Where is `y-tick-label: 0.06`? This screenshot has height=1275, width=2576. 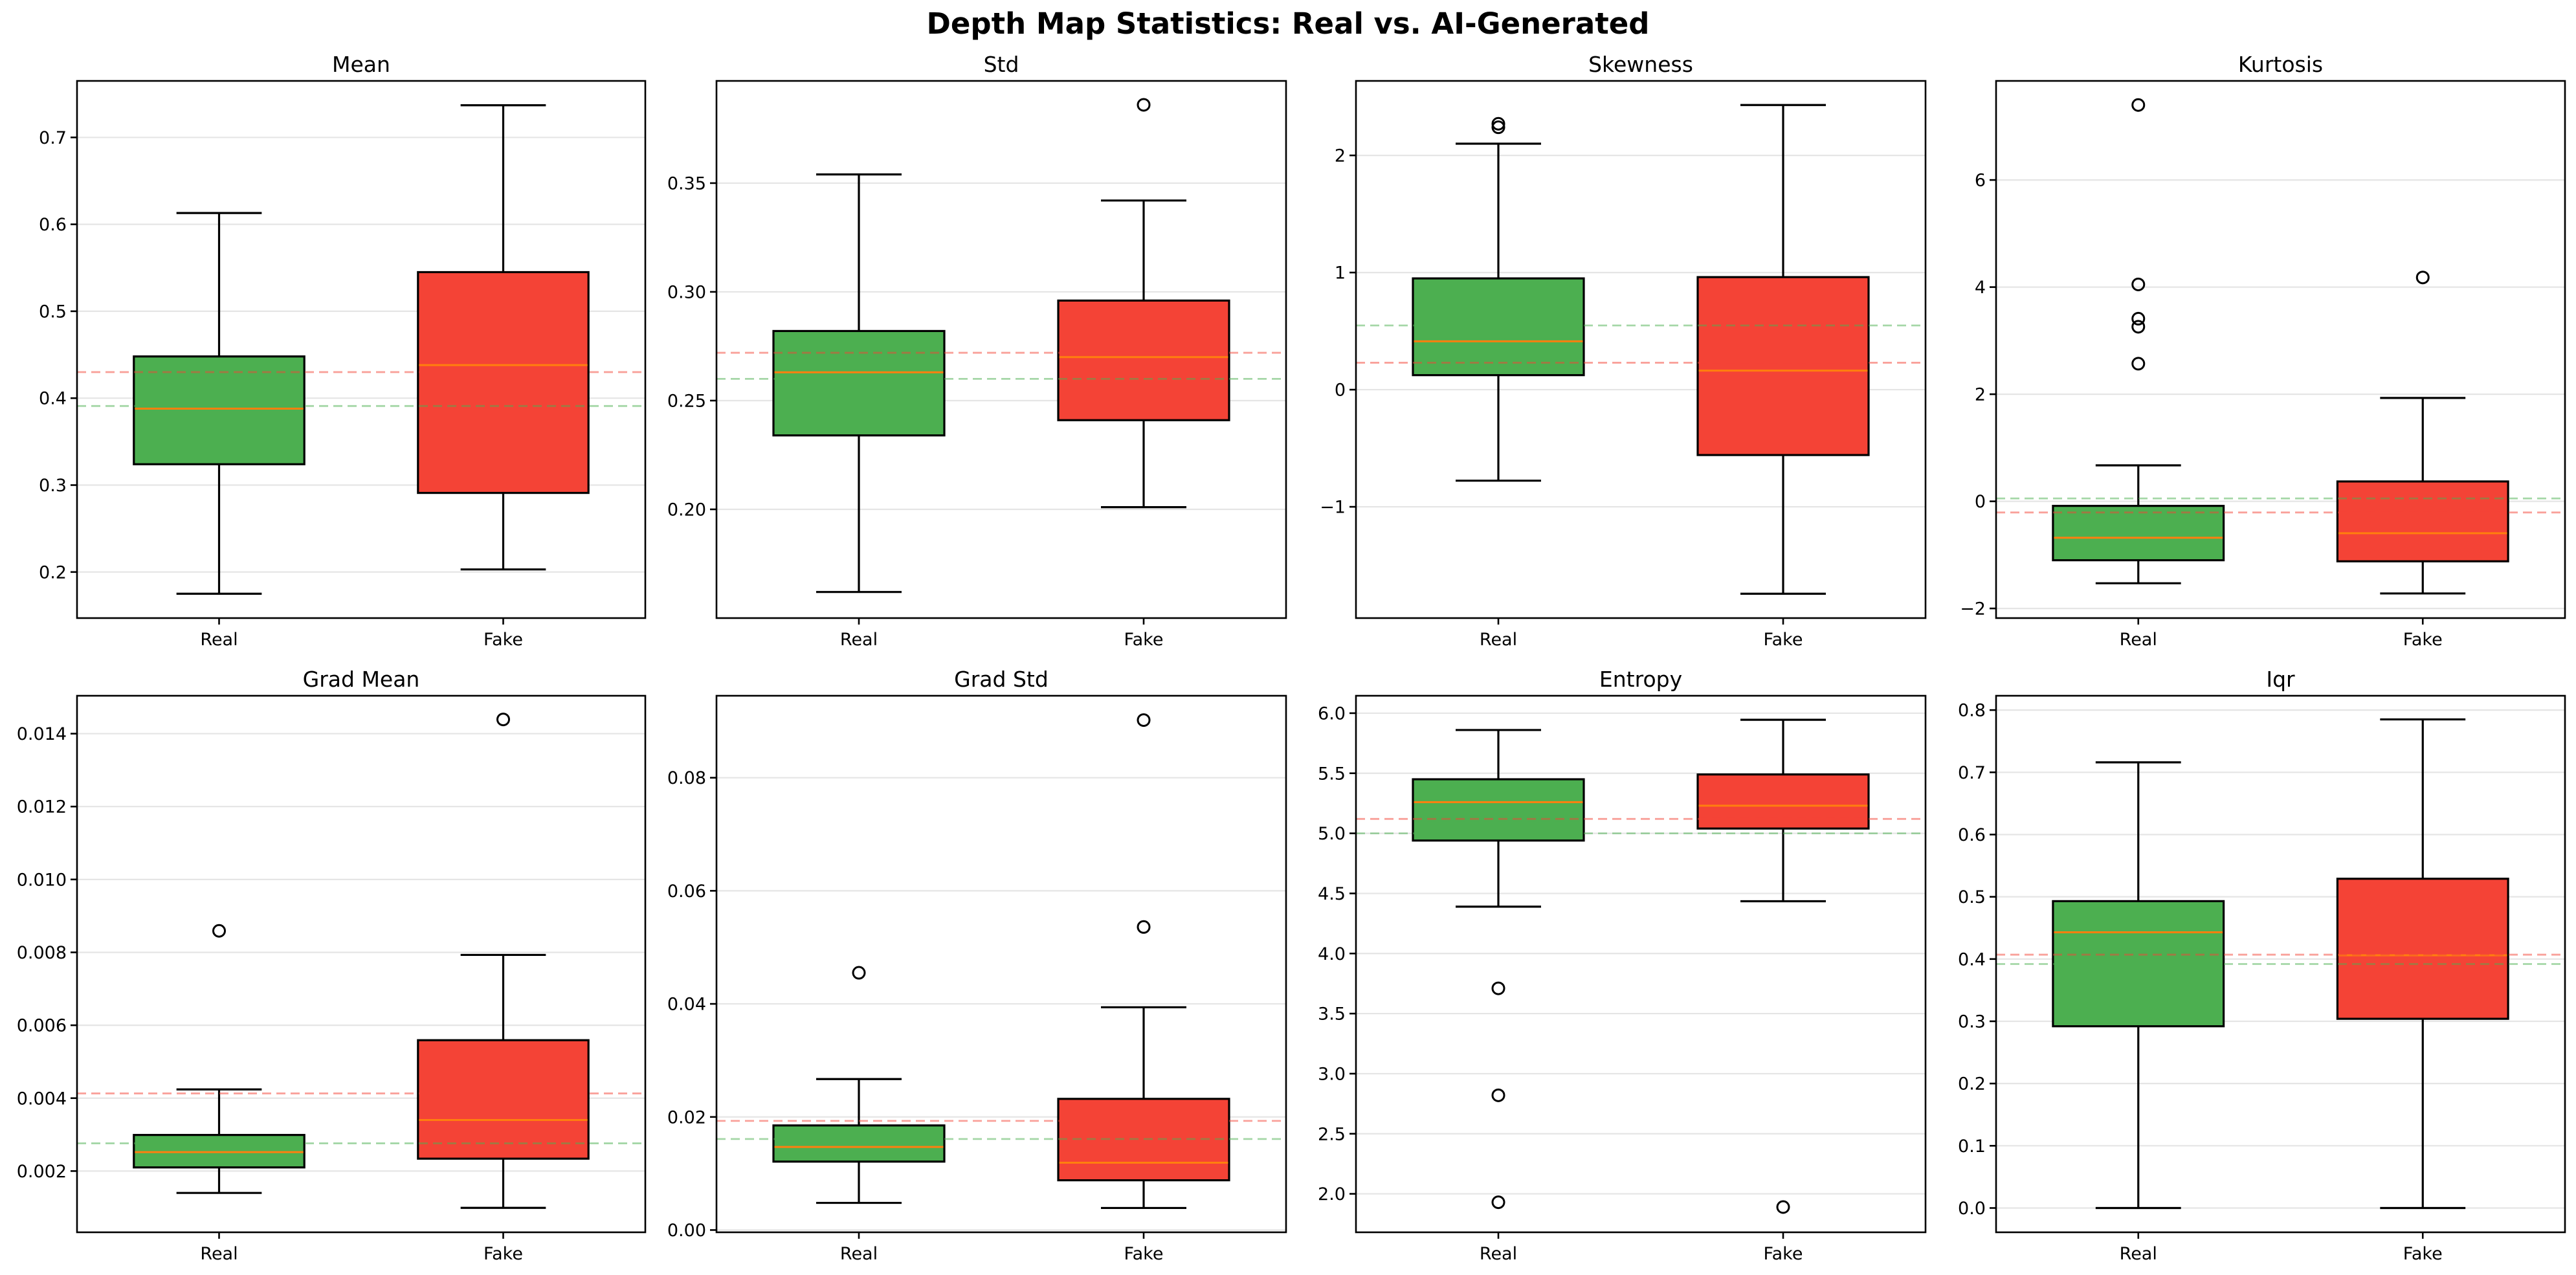
y-tick-label: 0.06 is located at coordinates (686, 891).